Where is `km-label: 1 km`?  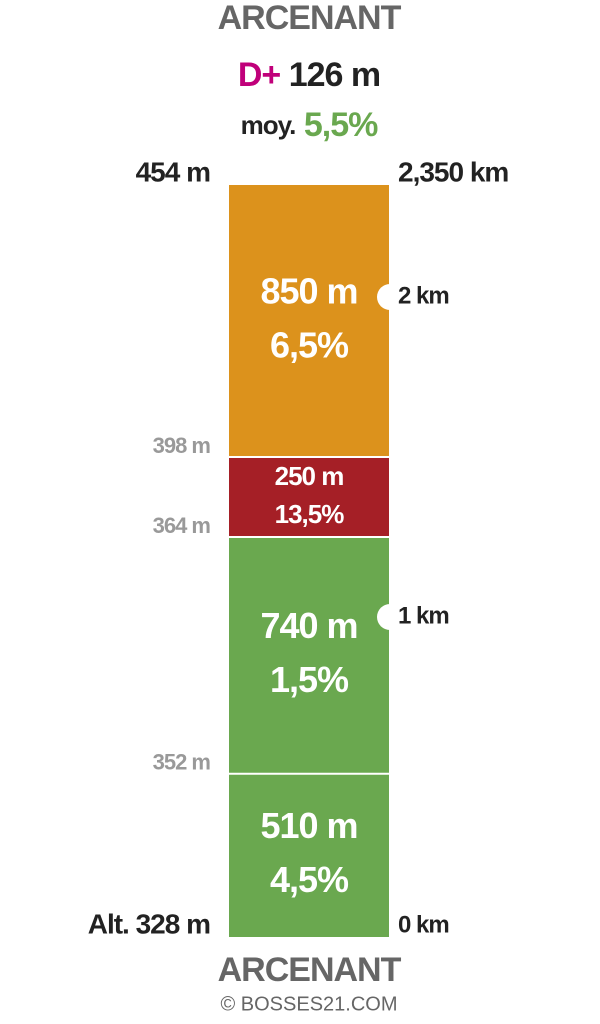 km-label: 1 km is located at coordinates (423, 615).